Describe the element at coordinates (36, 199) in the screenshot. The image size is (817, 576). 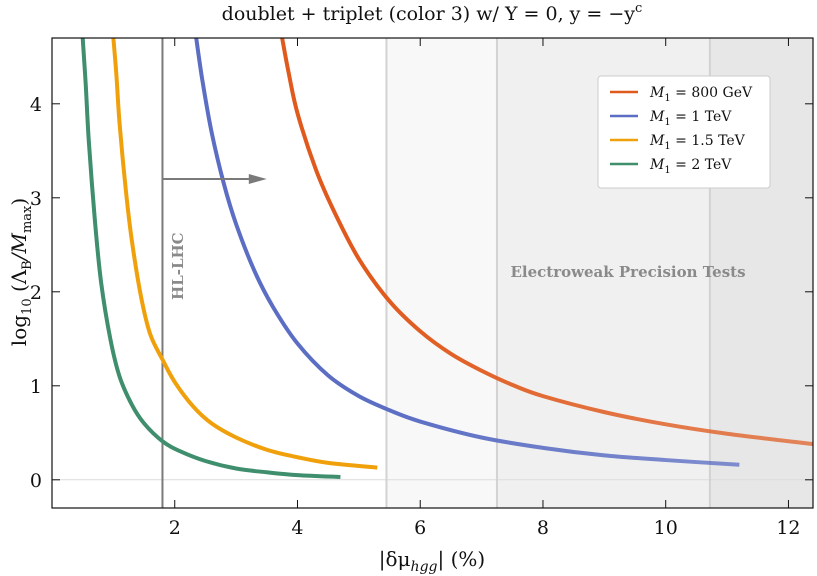
I see `y-tick-label-3: 3` at that location.